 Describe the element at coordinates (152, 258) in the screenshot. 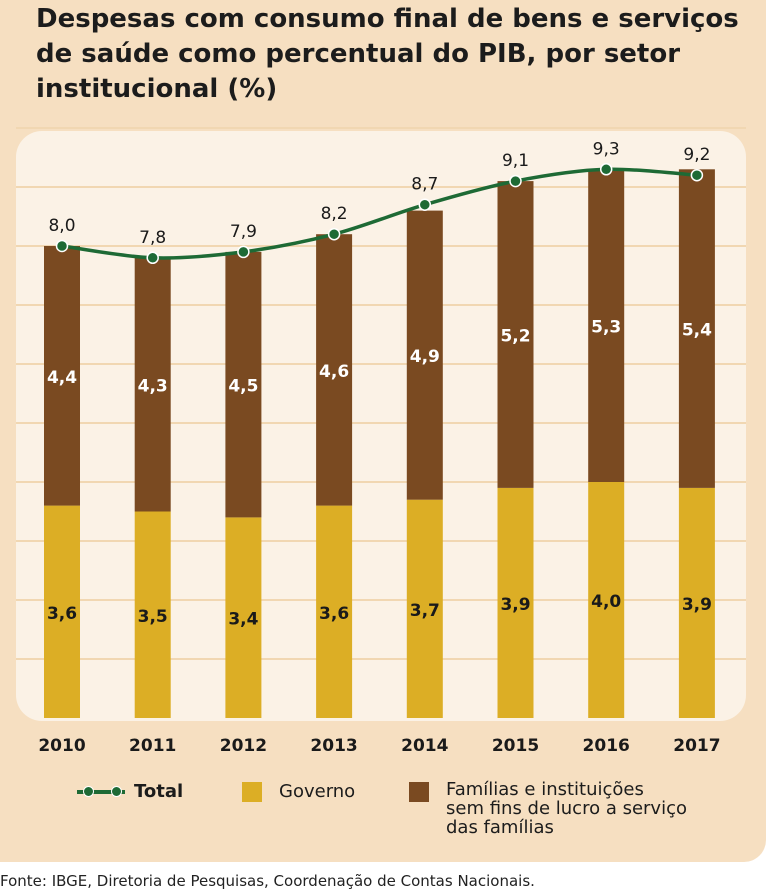

I see `total-point-2011` at that location.